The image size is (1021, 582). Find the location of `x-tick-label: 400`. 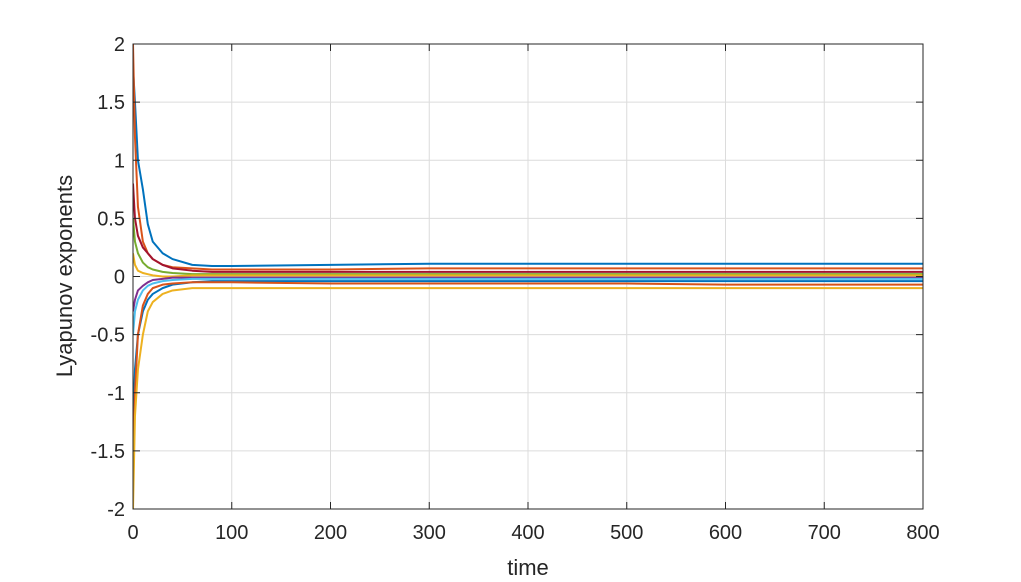

x-tick-label: 400 is located at coordinates (527, 533).